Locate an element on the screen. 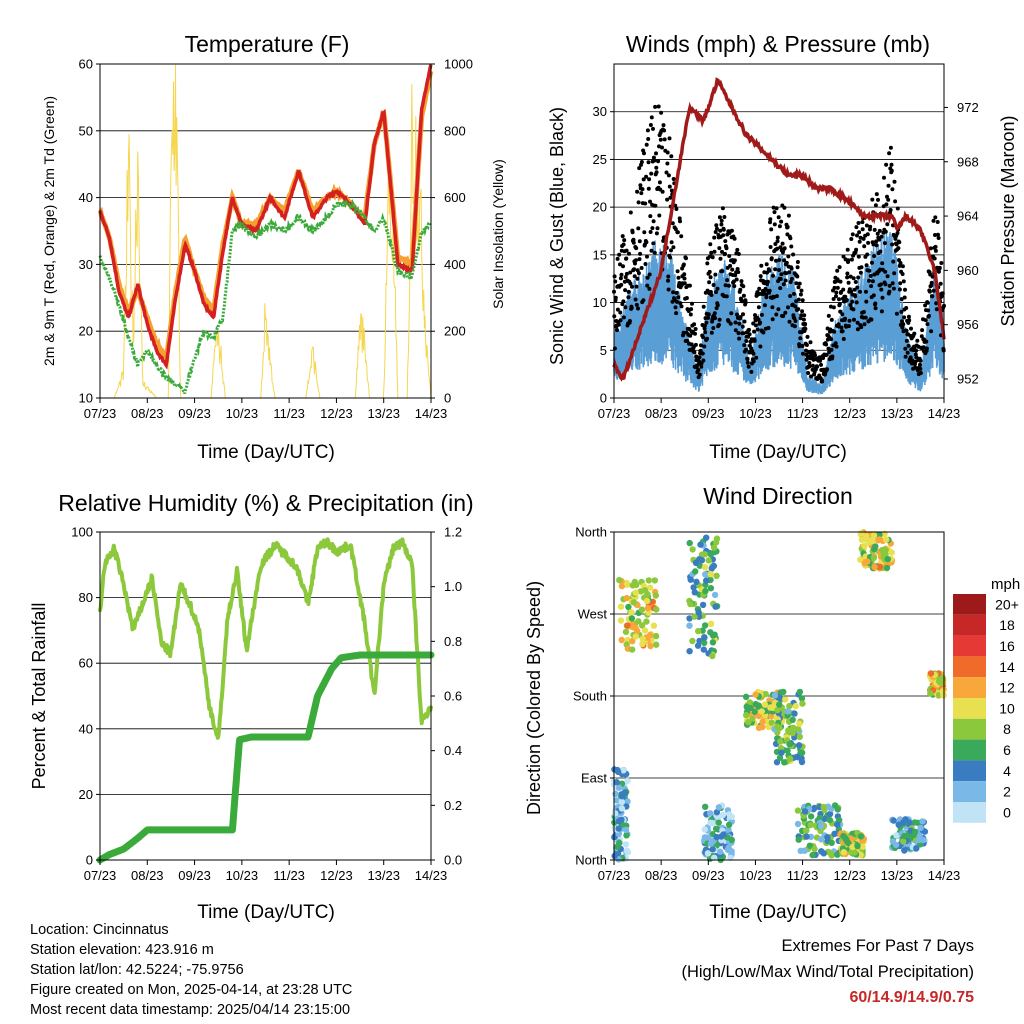 The image size is (1024, 1024). x-tick-label: 12/23 is located at coordinates (849, 875).